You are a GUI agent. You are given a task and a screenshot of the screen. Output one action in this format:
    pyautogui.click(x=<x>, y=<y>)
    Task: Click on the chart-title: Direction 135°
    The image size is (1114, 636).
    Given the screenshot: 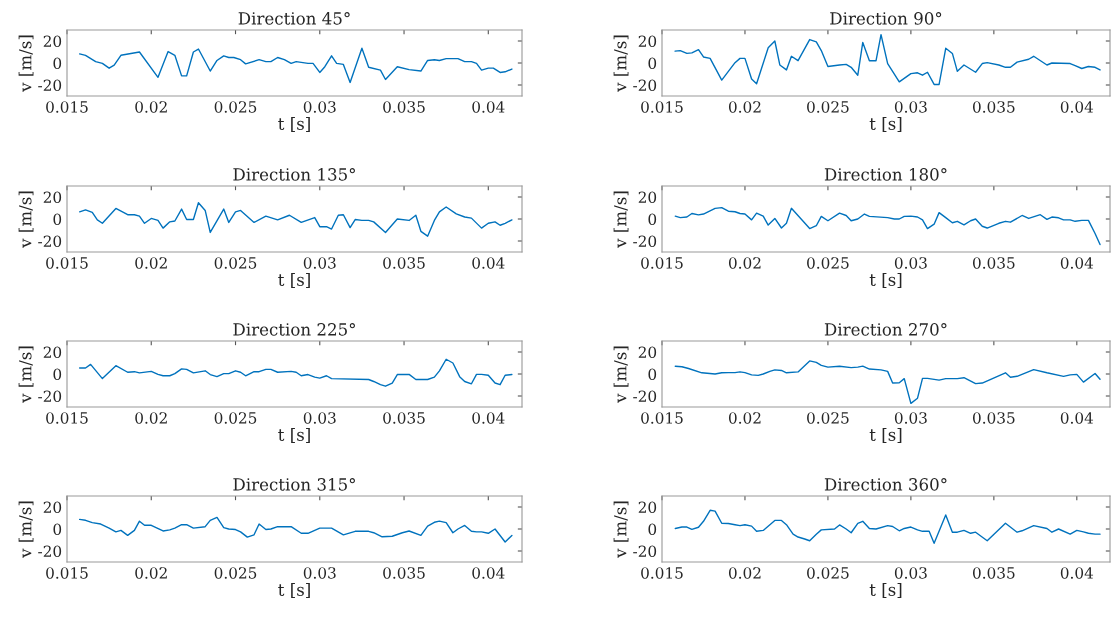 What is the action you would take?
    pyautogui.click(x=294, y=174)
    